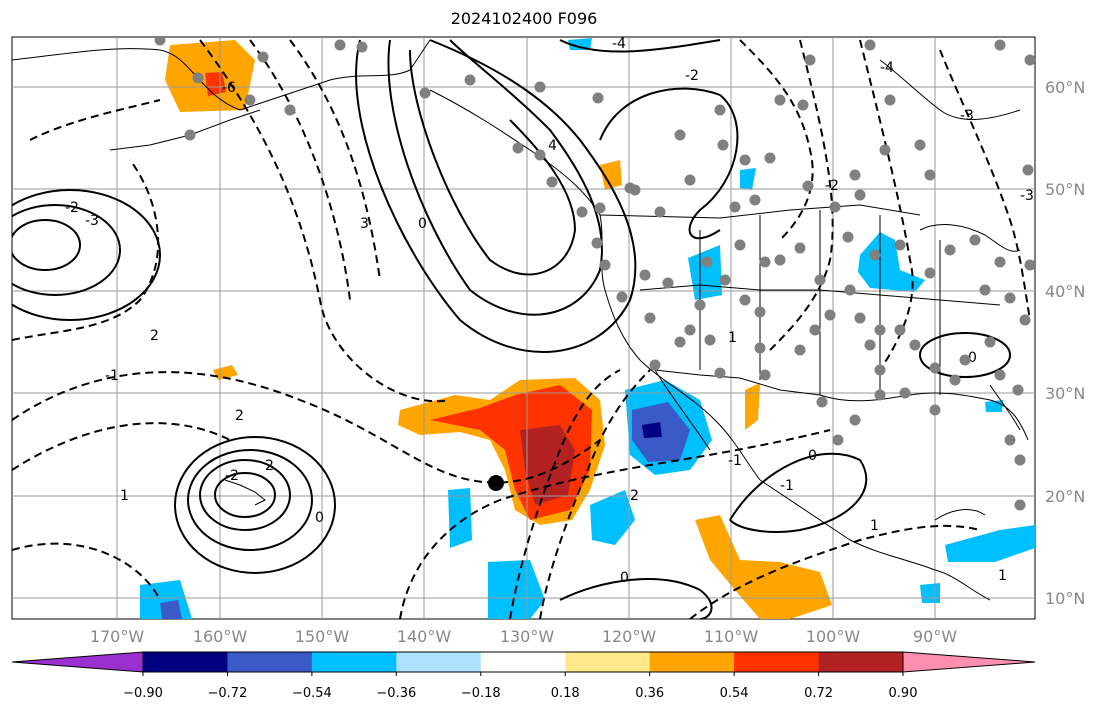 Image resolution: width=1105 pixels, height=712 pixels. What do you see at coordinates (763, 567) in the screenshot?
I see `shade-trop` at bounding box center [763, 567].